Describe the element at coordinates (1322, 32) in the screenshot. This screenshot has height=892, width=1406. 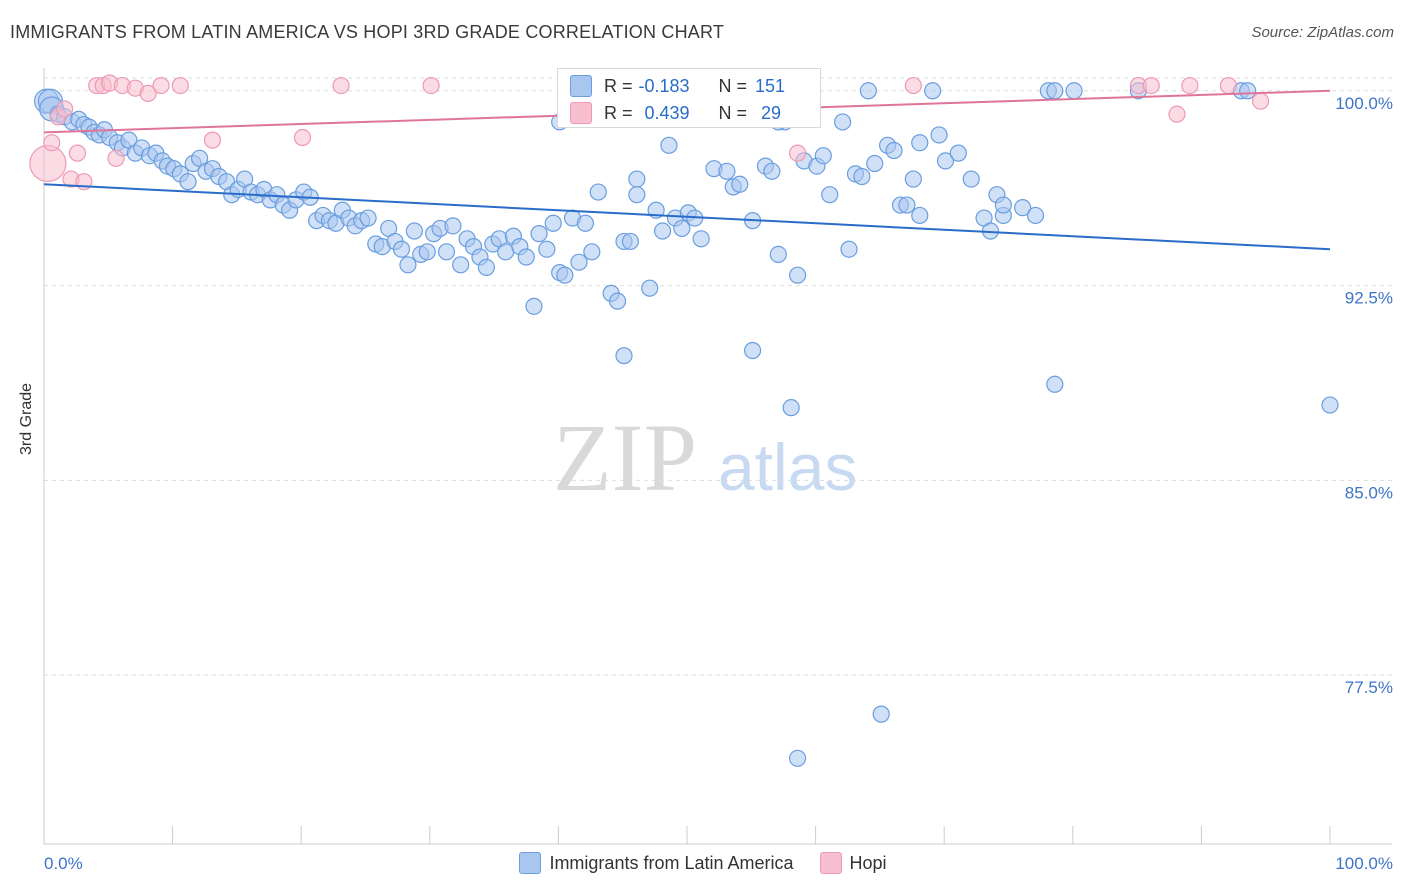
I see `source-credit: Source: ZipAtlas.com` at that location.